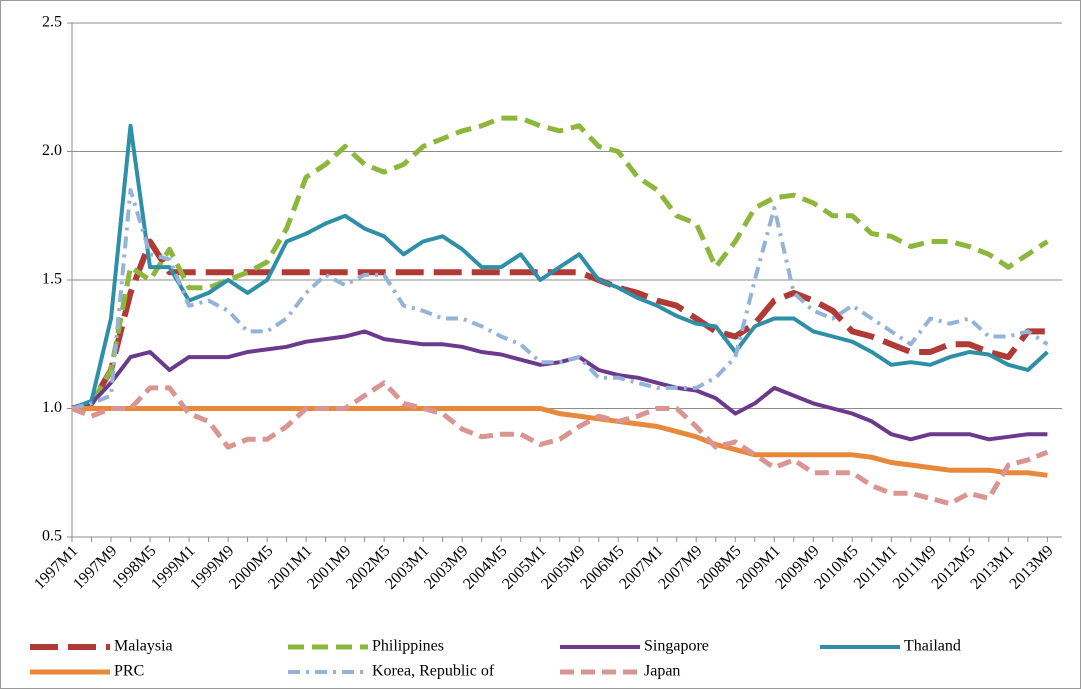  What do you see at coordinates (143, 646) in the screenshot?
I see `legend-label: Malaysia` at bounding box center [143, 646].